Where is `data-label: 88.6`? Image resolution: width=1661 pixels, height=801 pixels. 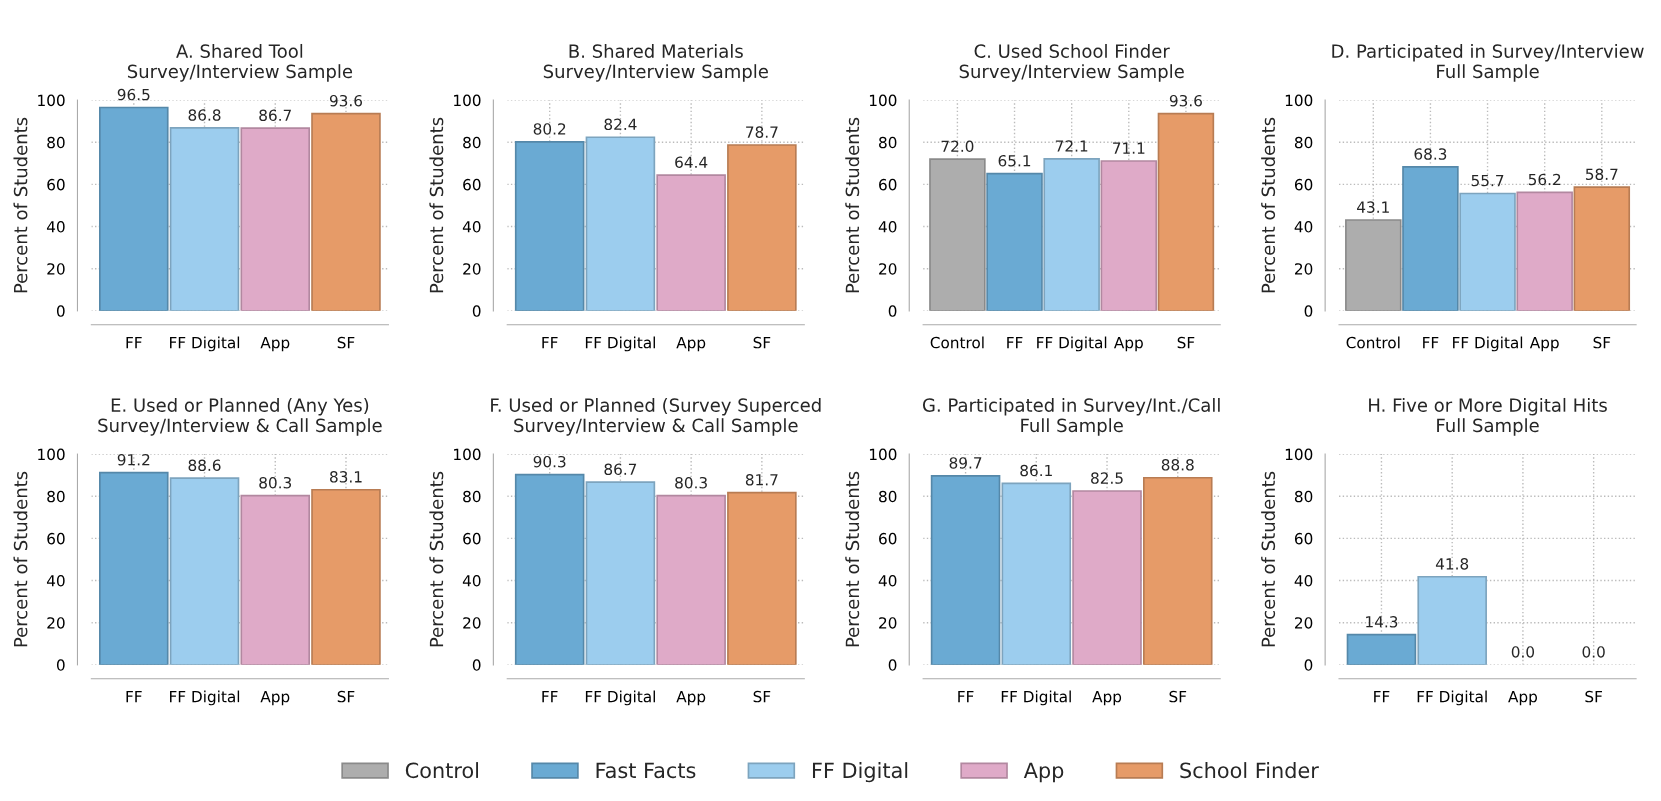
data-label: 88.6 is located at coordinates (204, 465).